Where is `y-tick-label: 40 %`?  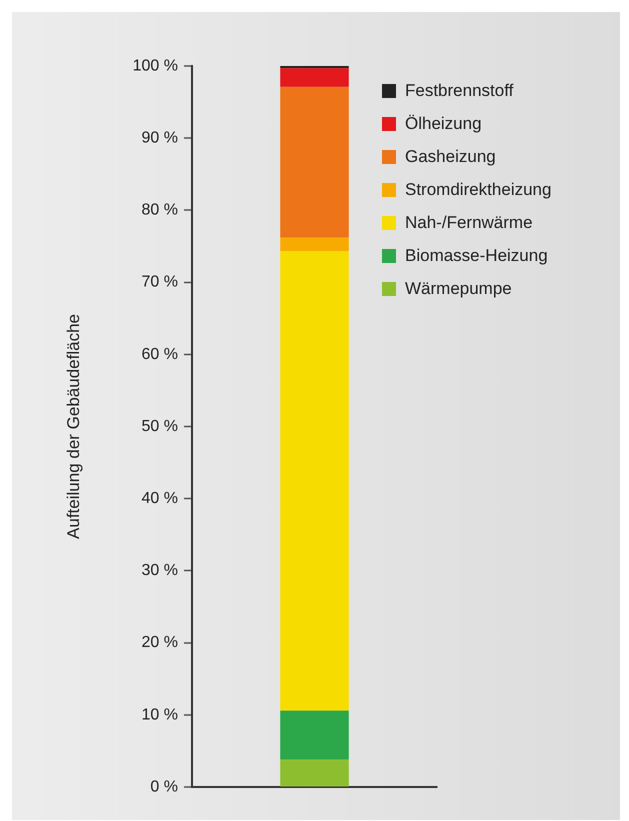
y-tick-label: 40 % is located at coordinates (160, 499).